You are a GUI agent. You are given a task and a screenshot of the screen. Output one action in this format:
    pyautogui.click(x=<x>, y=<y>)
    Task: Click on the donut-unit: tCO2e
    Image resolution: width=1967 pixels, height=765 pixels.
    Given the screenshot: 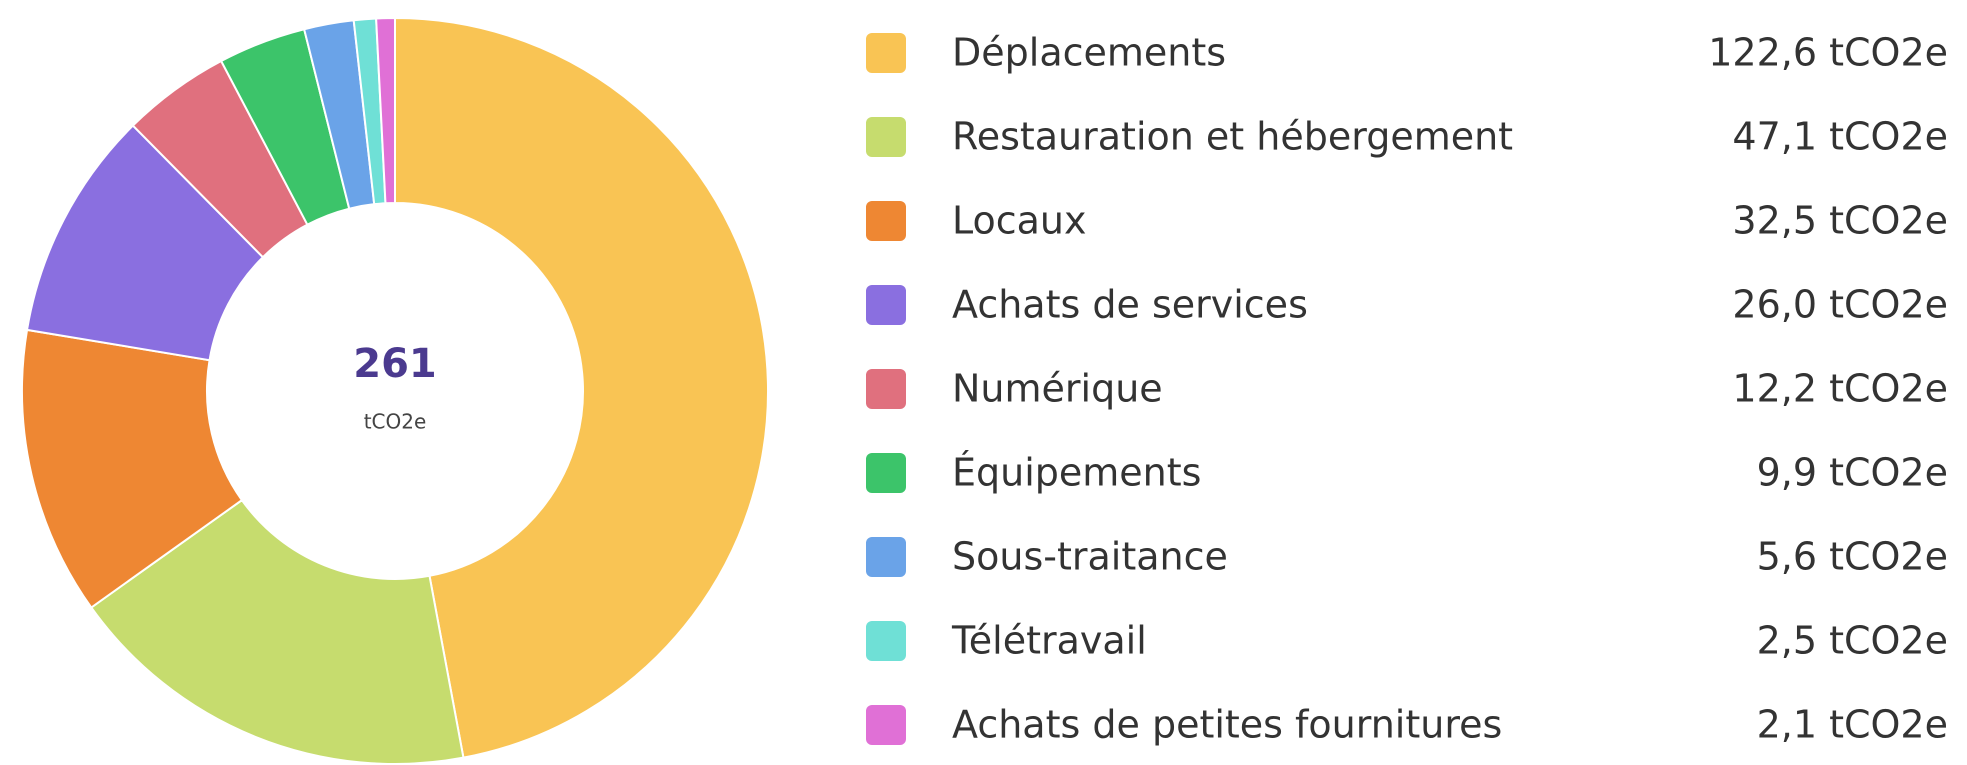 What is the action you would take?
    pyautogui.click(x=395, y=422)
    